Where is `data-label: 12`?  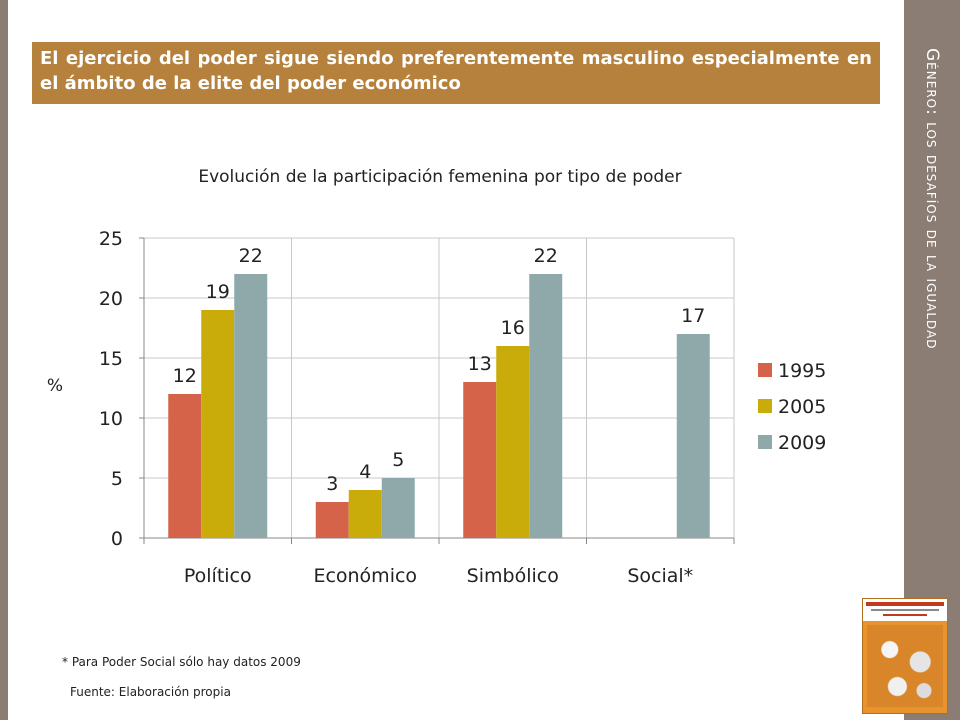 data-label: 12 is located at coordinates (185, 376).